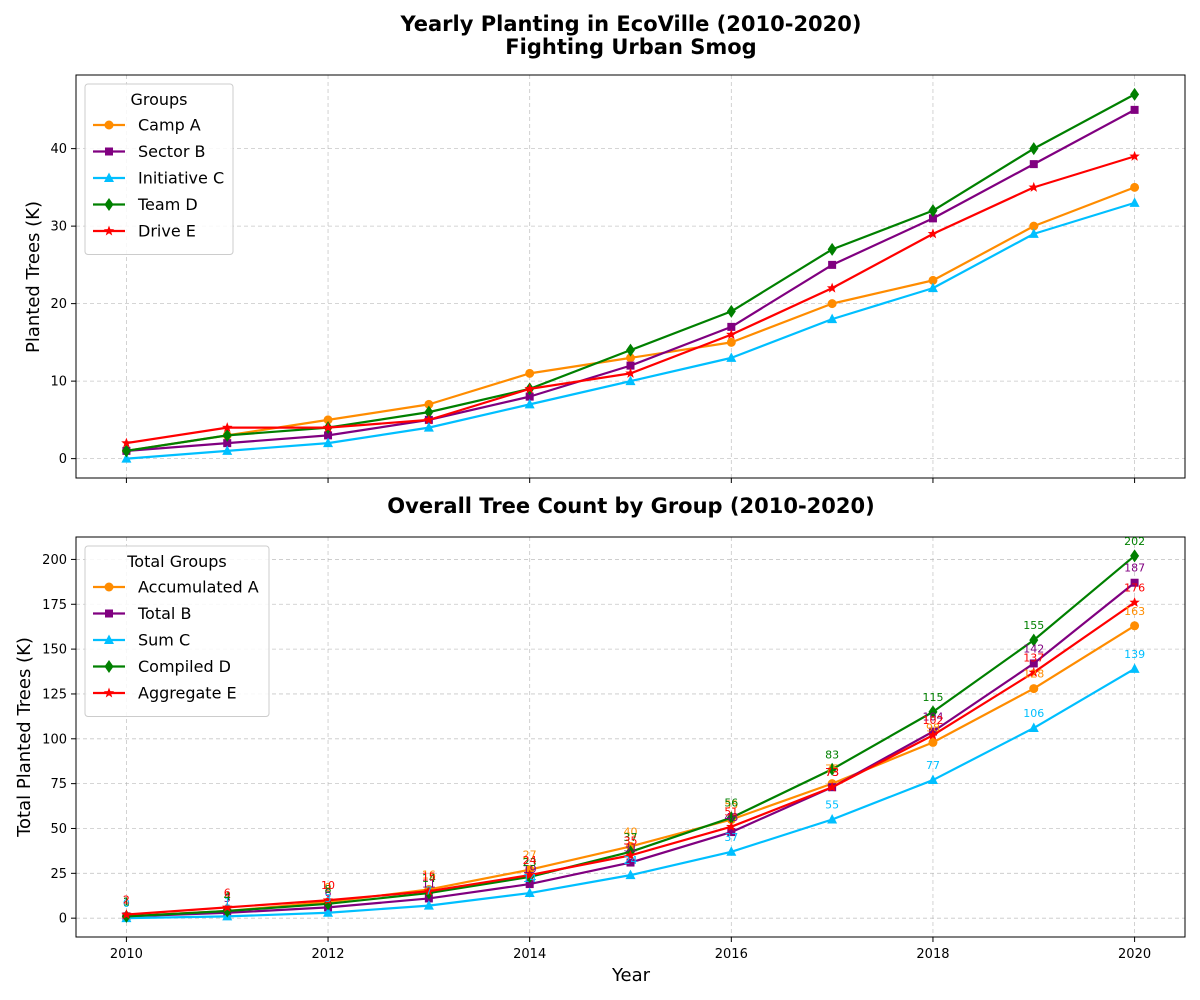 This screenshot has height=1000, width=1200. What do you see at coordinates (832, 772) in the screenshot?
I see `data-label: 73` at bounding box center [832, 772].